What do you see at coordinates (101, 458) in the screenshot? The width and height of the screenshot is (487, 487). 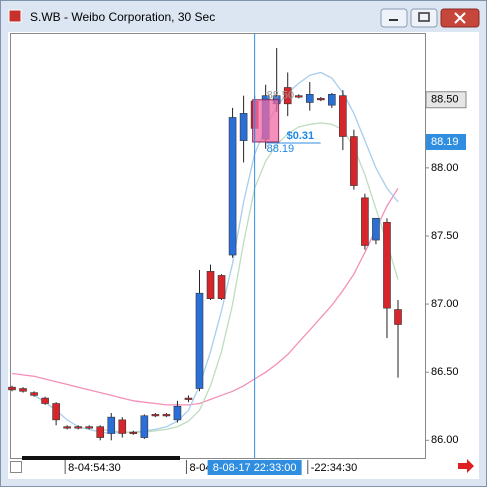 I see `scroll-bar` at bounding box center [101, 458].